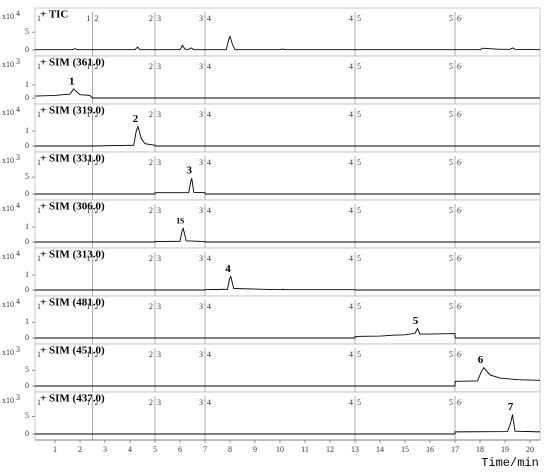  I want to click on x-tick-label: 13, so click(355, 449).